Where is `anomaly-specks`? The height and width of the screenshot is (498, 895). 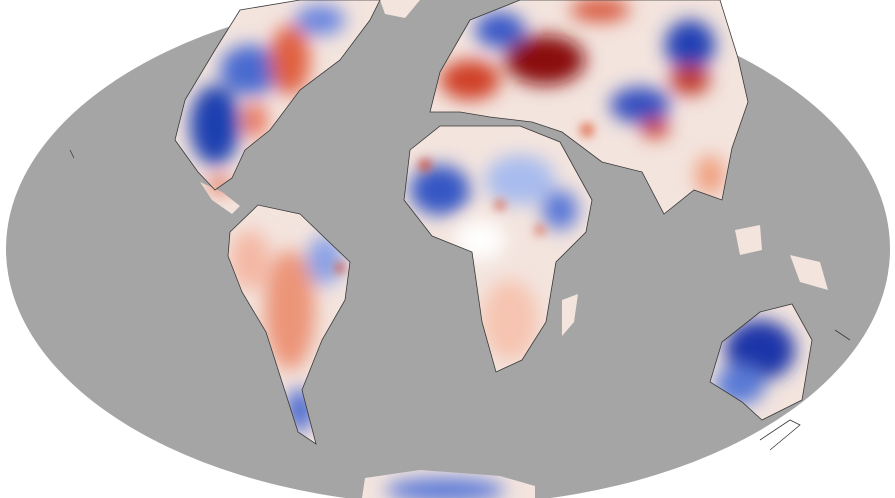 anomaly-specks is located at coordinates (464, 198).